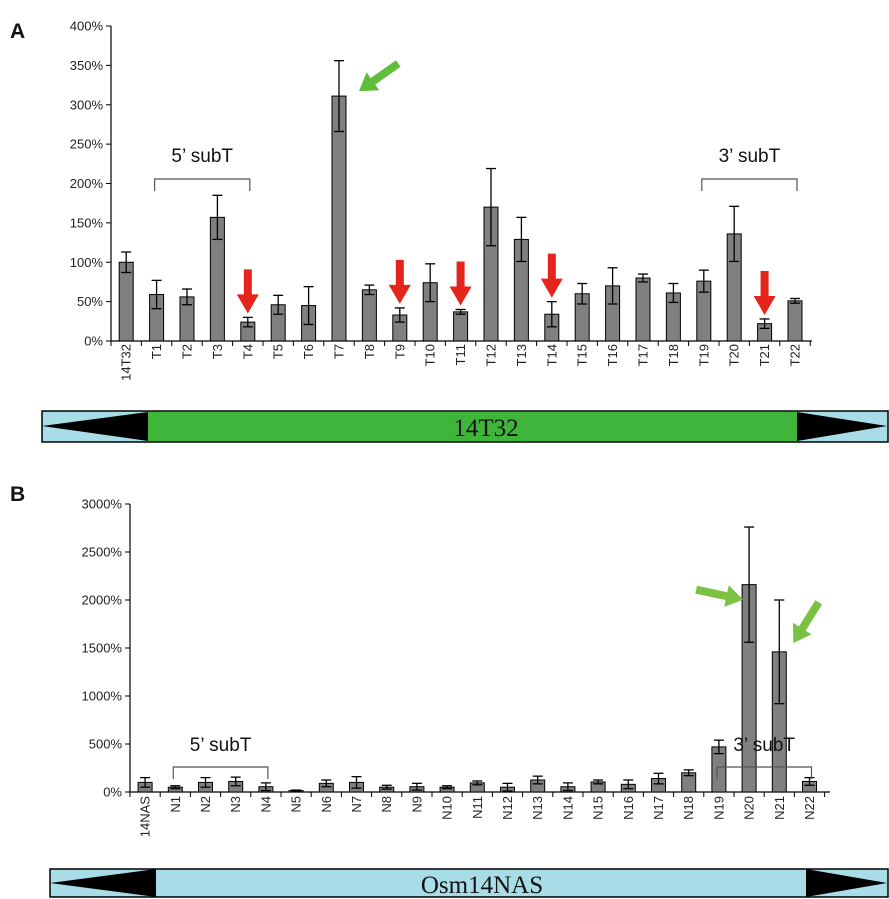  What do you see at coordinates (369, 315) in the screenshot?
I see `bar-T8` at bounding box center [369, 315].